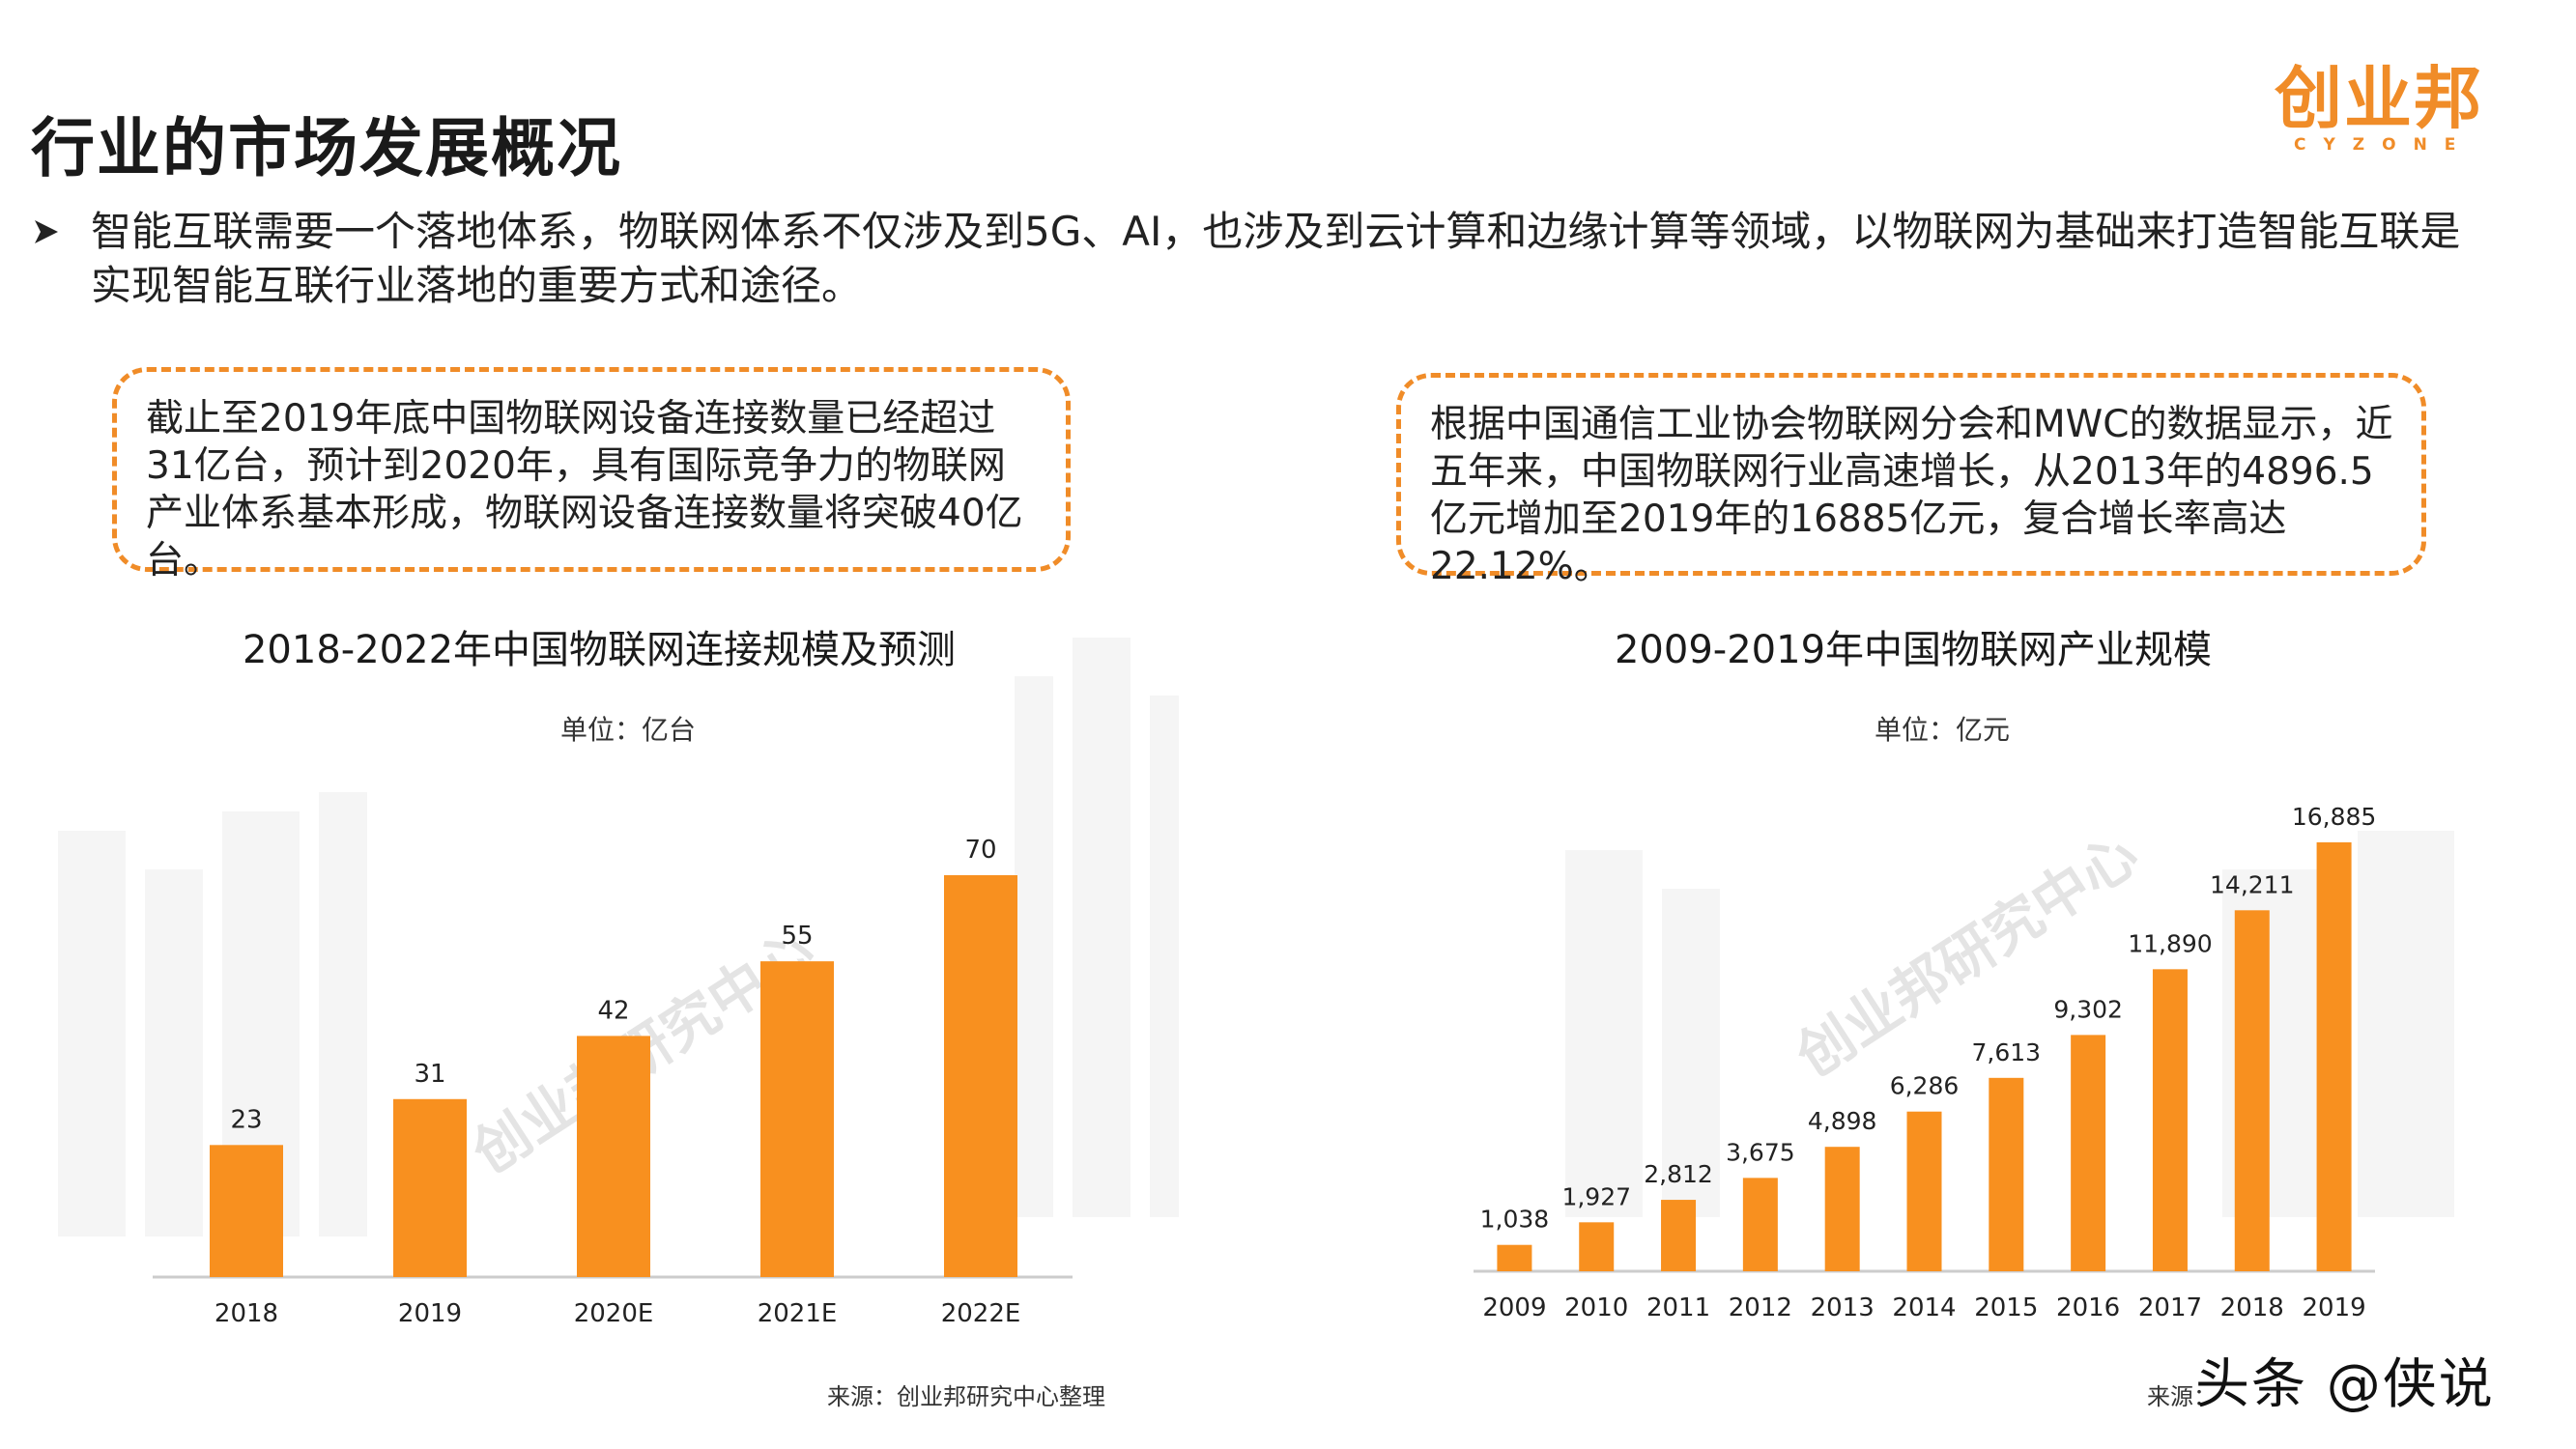 The width and height of the screenshot is (2576, 1449). What do you see at coordinates (2334, 817) in the screenshot?
I see `chart-1-value-label: 16,885` at bounding box center [2334, 817].